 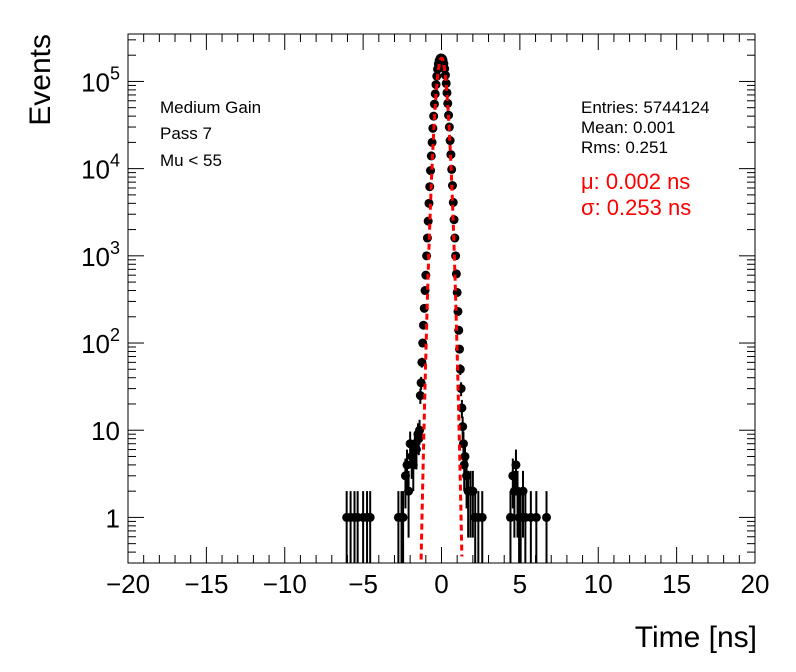 What do you see at coordinates (128, 584) in the screenshot?
I see `x-tick-label: −20` at bounding box center [128, 584].